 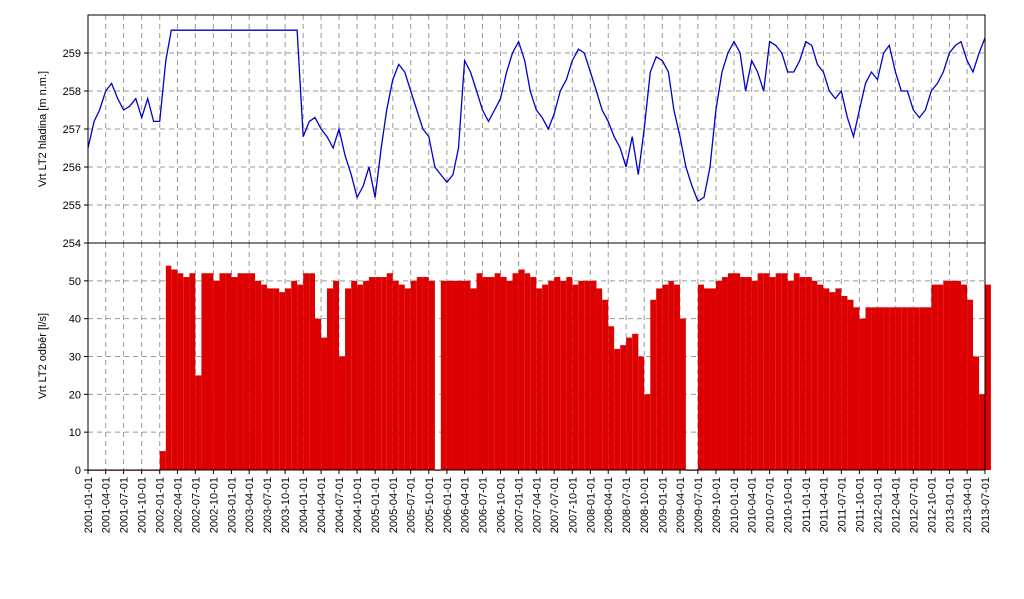 I want to click on x-tick-label: 2007-07-01, so click(x=555, y=505).